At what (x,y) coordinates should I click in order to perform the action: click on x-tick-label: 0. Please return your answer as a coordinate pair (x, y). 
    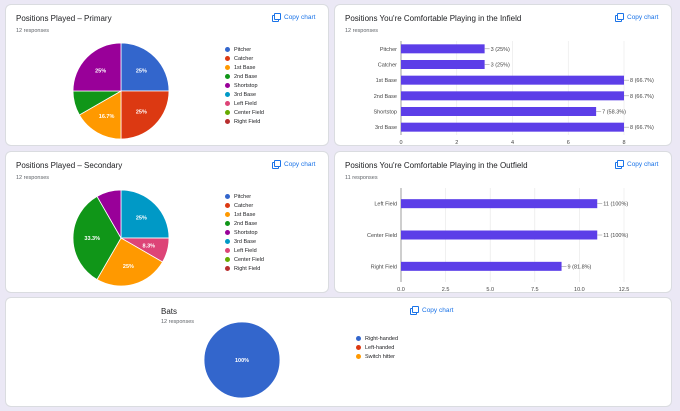
    Looking at the image, I should click on (400, 143).